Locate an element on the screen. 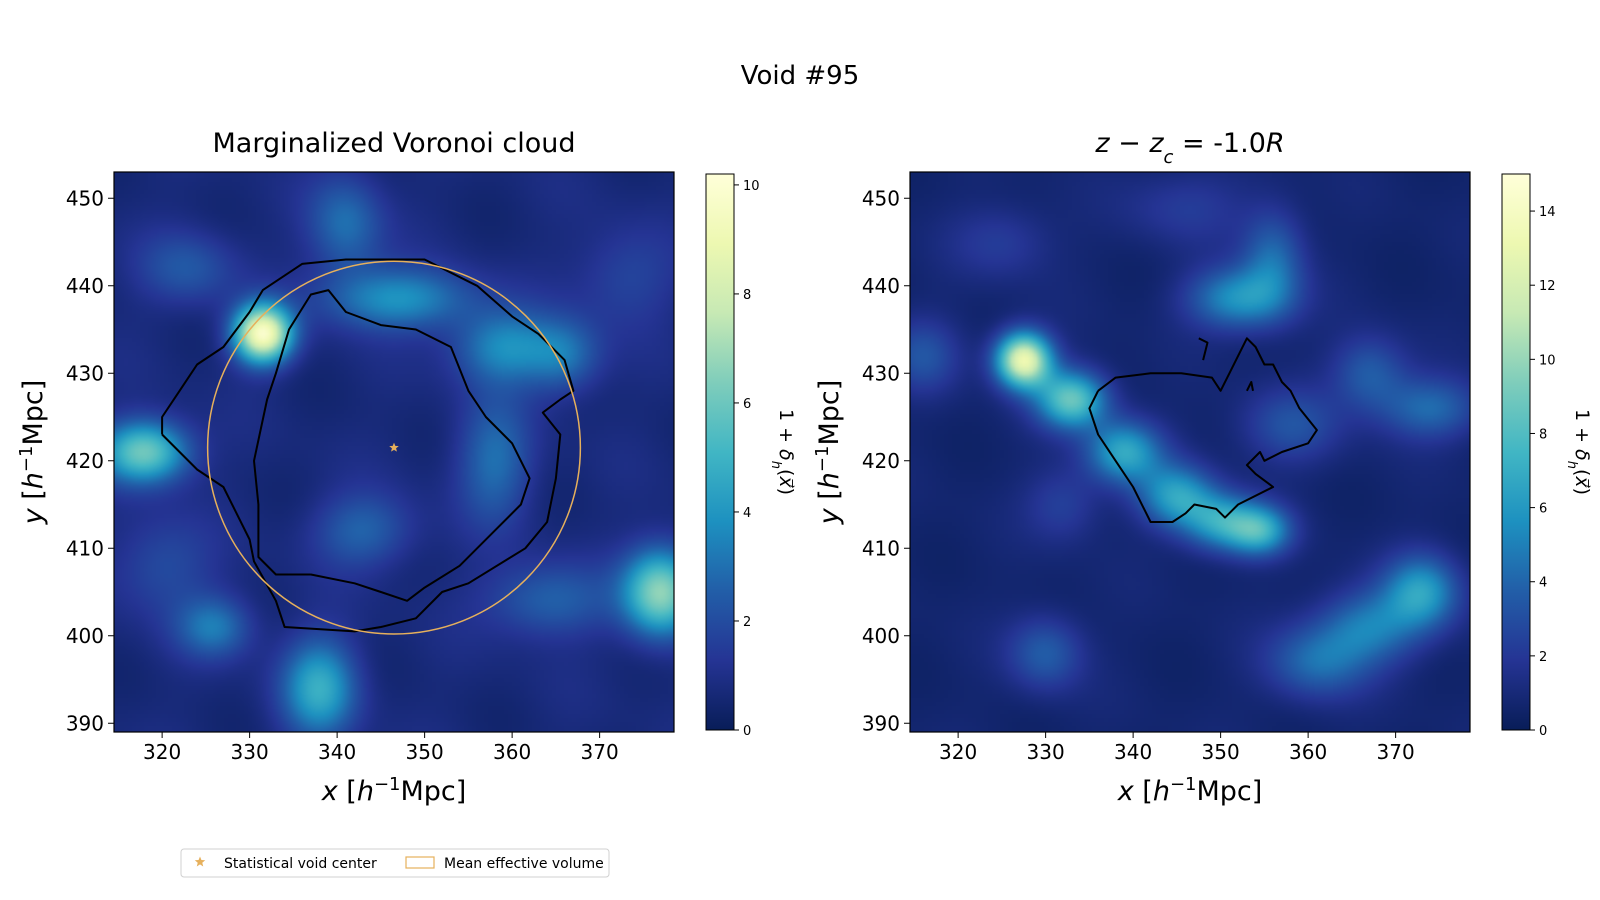 This screenshot has height=900, width=1600. right-y-ticks: 390 400 410 420 430 440 450 is located at coordinates (886, 460).